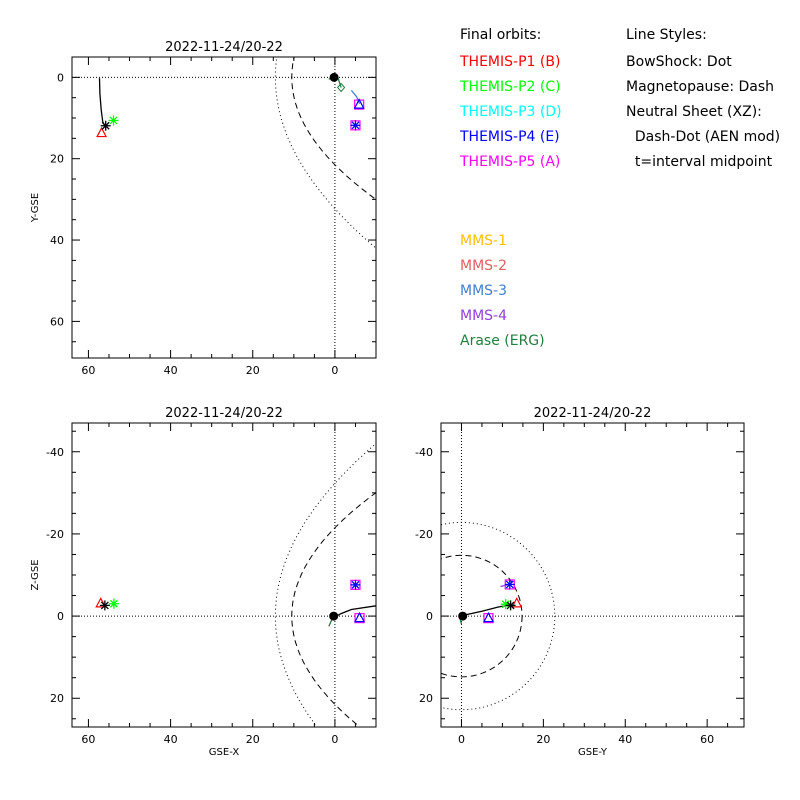 The image size is (800, 800). Describe the element at coordinates (510, 137) in the screenshot. I see `legend-probe-3: THEMIS-P4 (E)` at that location.